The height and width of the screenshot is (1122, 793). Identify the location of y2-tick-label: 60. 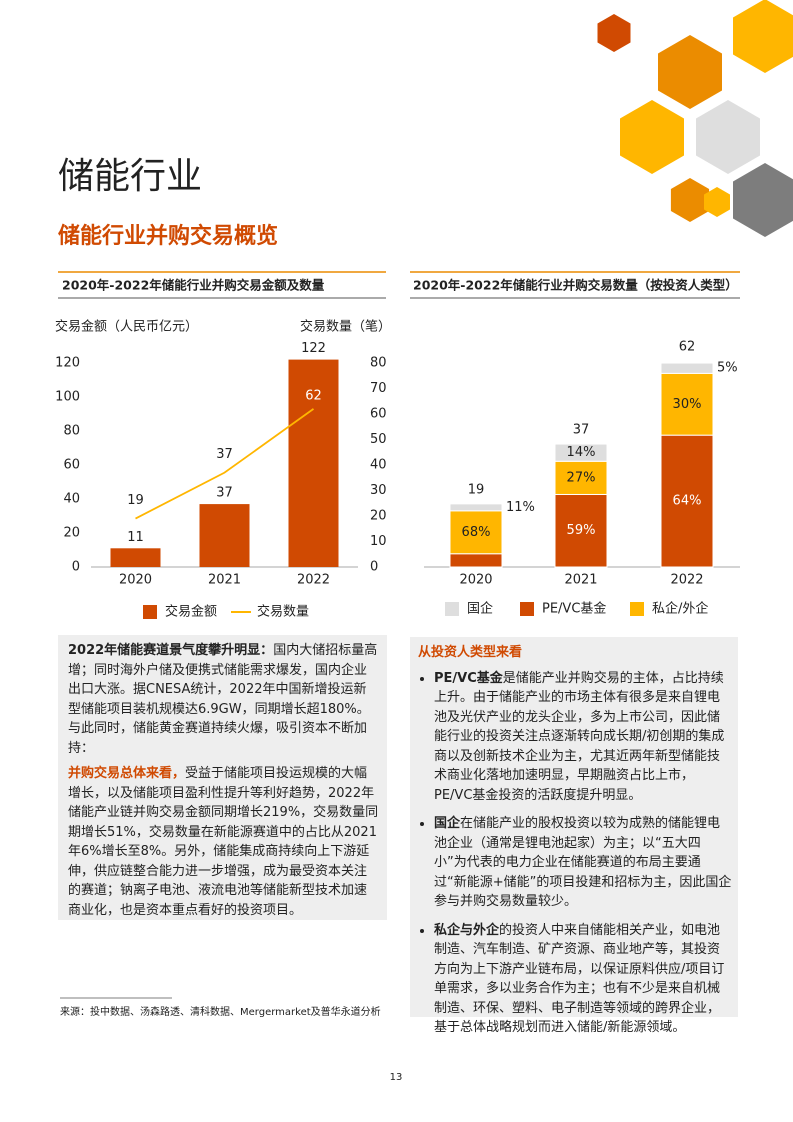
(378, 414).